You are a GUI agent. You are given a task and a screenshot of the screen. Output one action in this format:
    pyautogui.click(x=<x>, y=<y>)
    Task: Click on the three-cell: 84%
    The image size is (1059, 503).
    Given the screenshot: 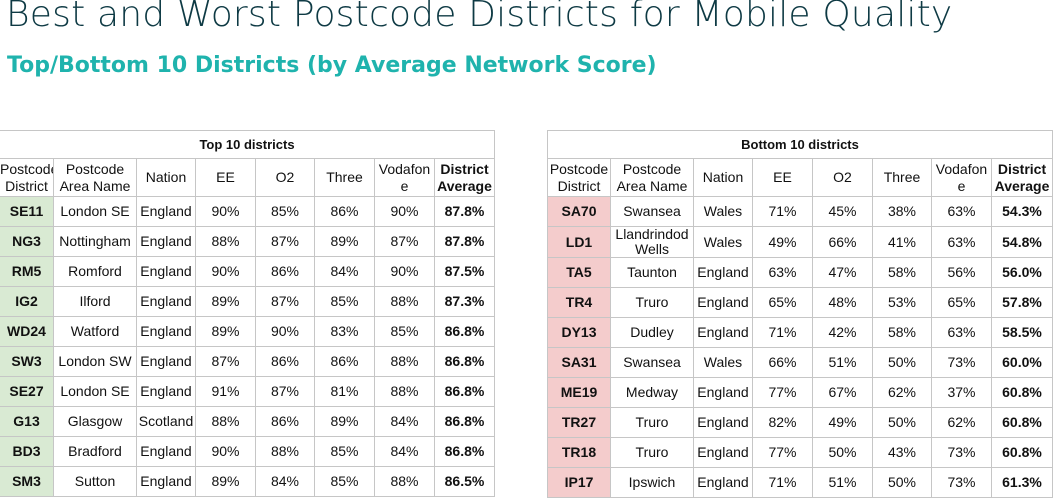 What is the action you would take?
    pyautogui.click(x=344, y=271)
    